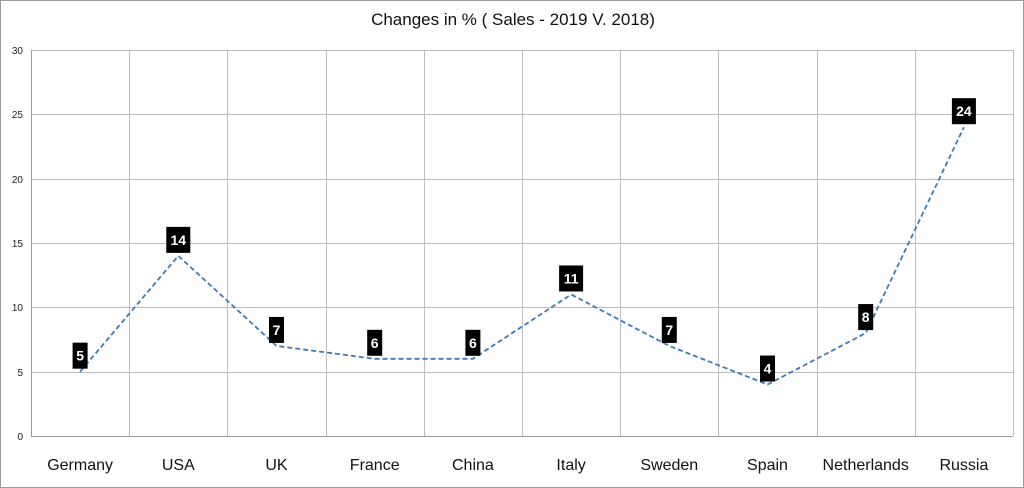  I want to click on x-tick-label: France, so click(375, 465).